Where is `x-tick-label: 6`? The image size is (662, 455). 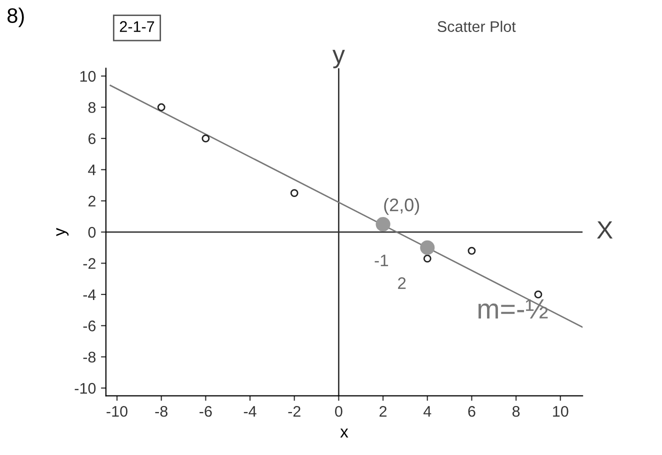
x-tick-label: 6 is located at coordinates (472, 411).